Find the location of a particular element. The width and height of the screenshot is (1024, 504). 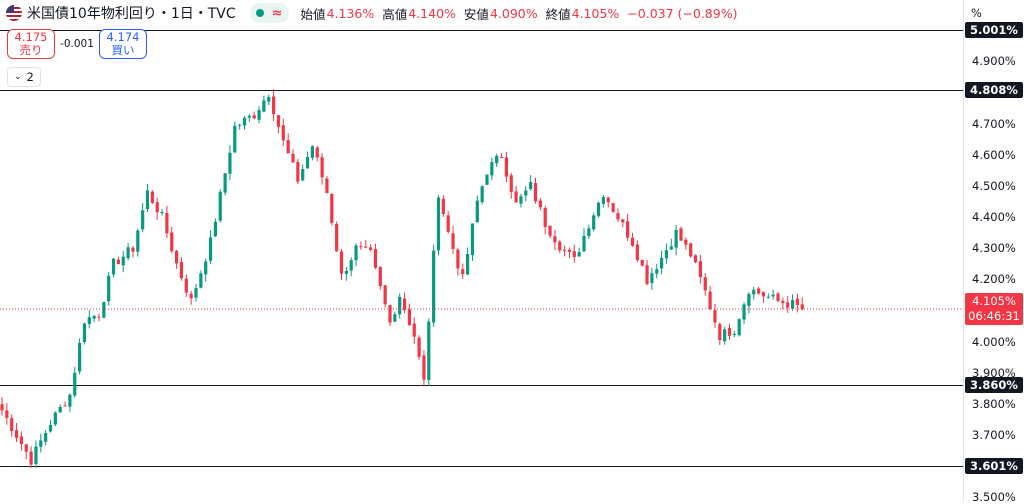

y-tick-label: 4.900% is located at coordinates (994, 61).